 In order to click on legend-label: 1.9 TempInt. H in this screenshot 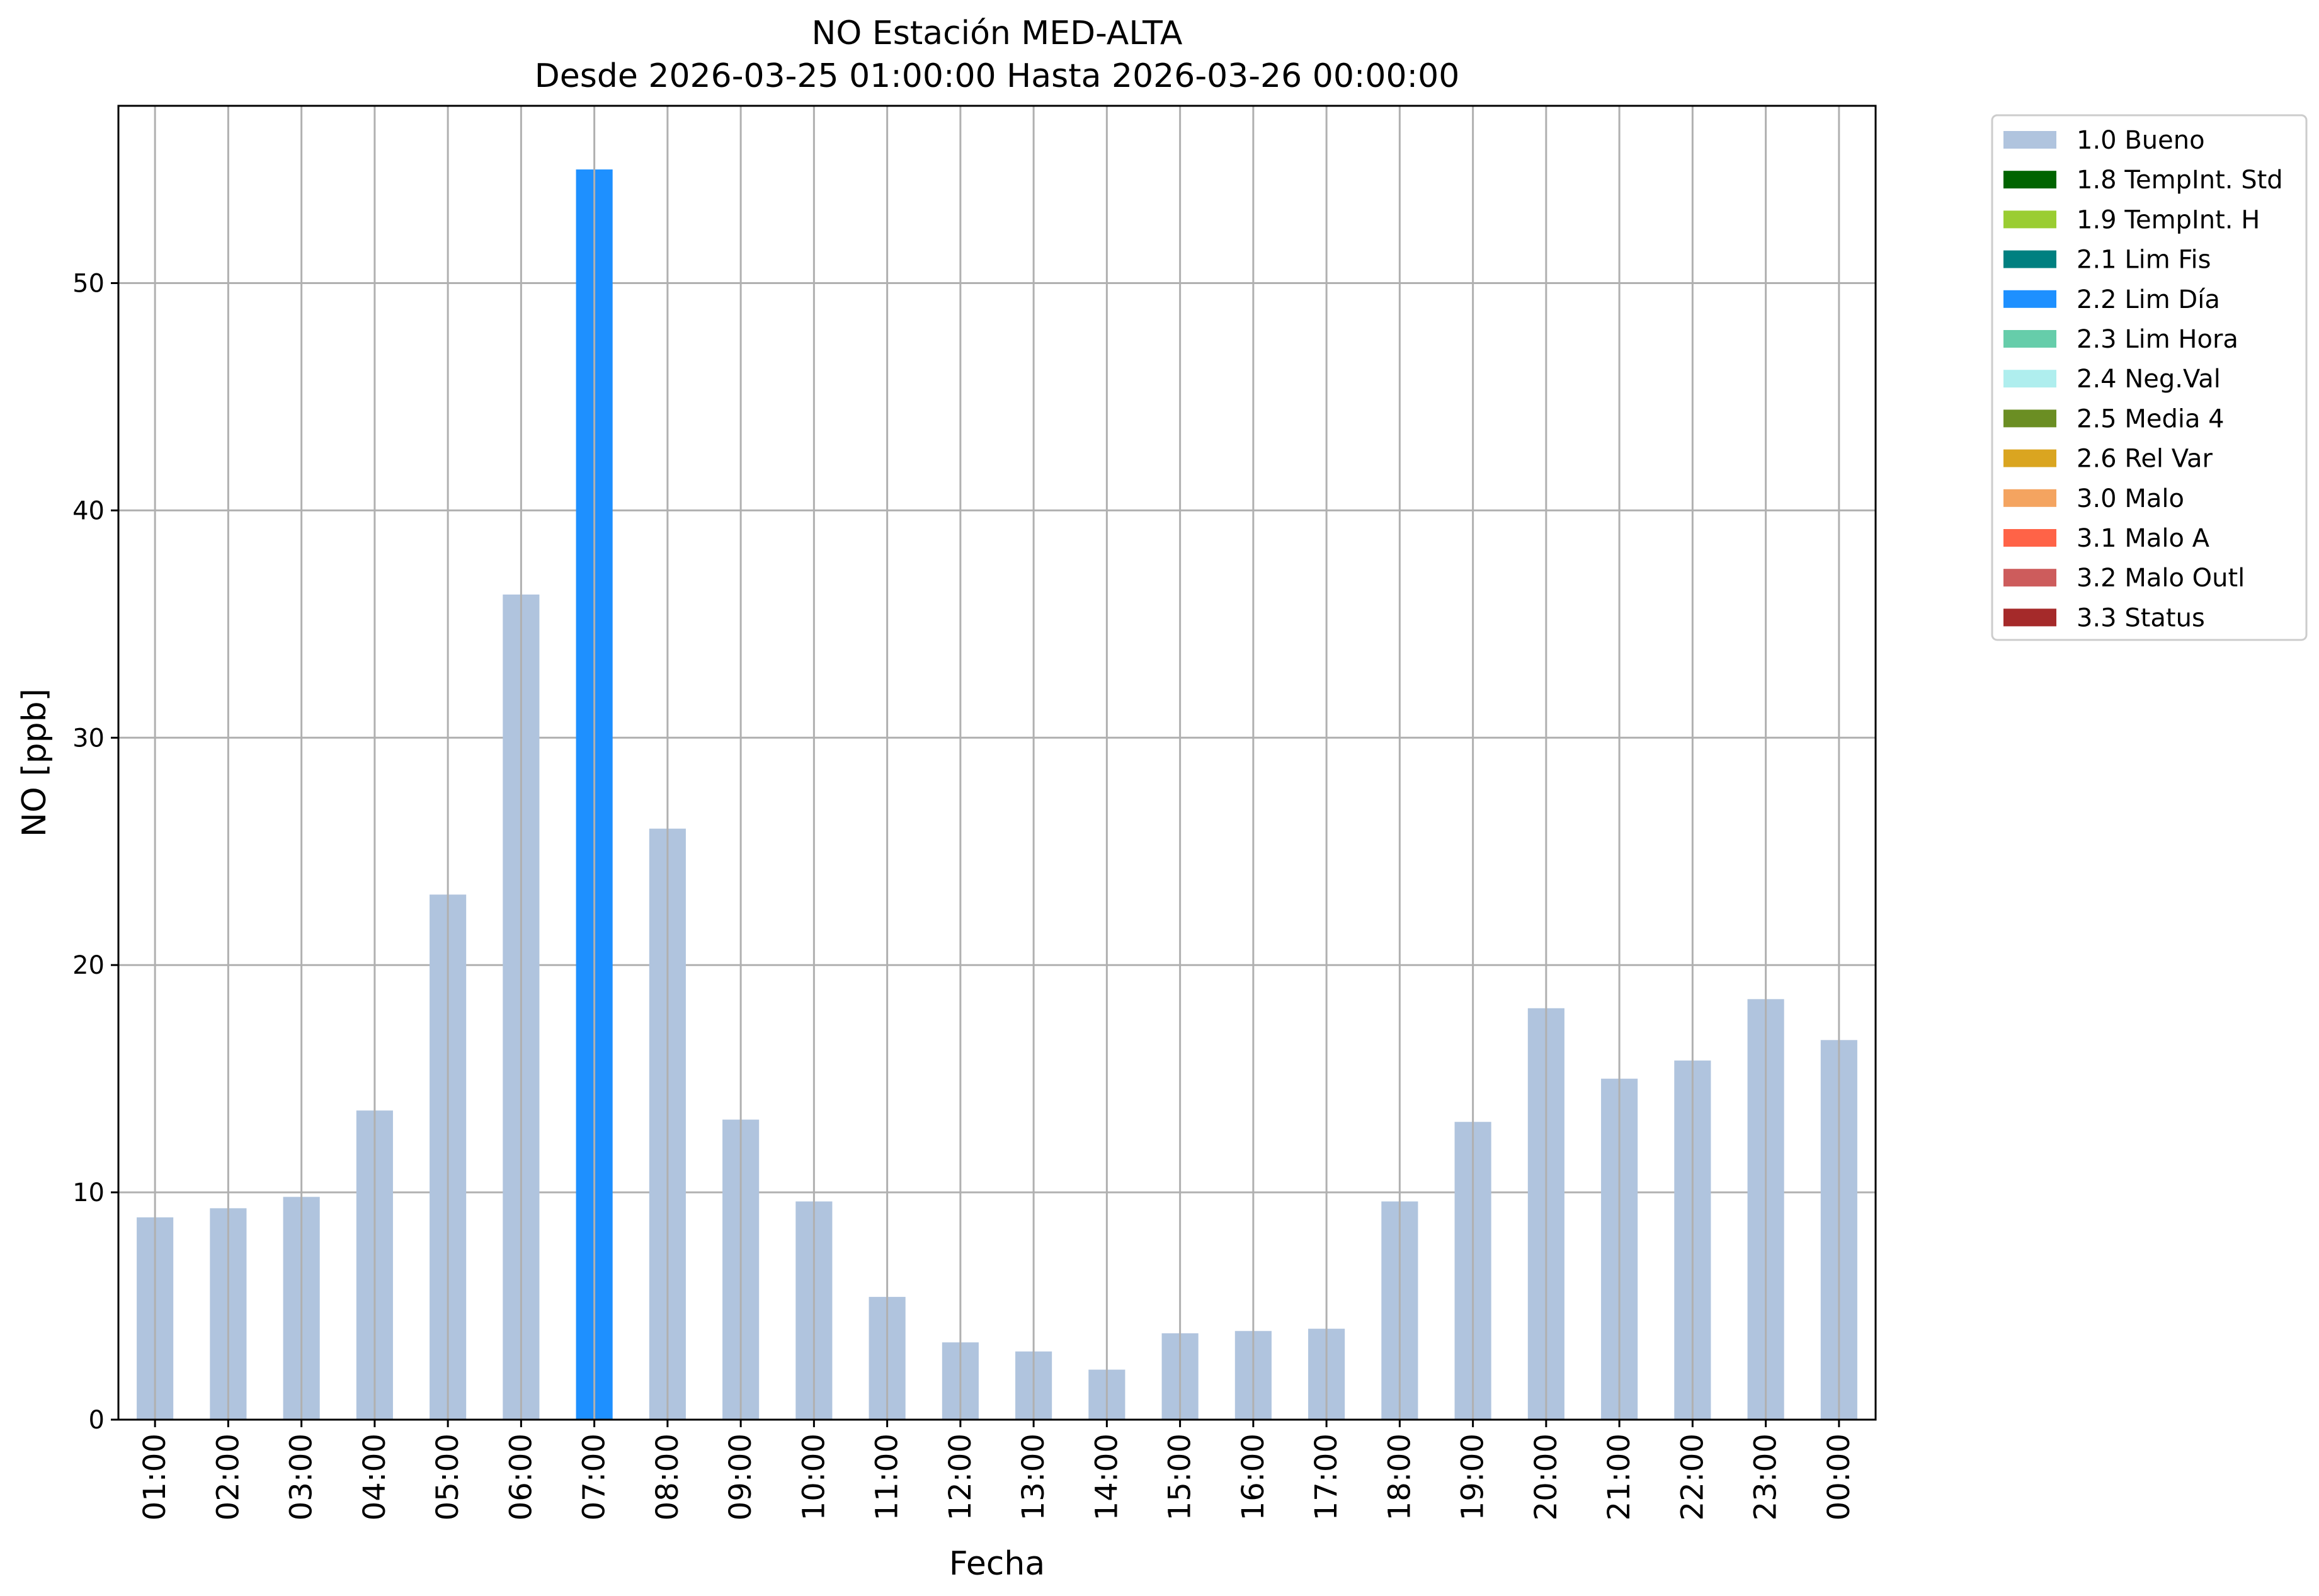, I will do `click(2168, 219)`.